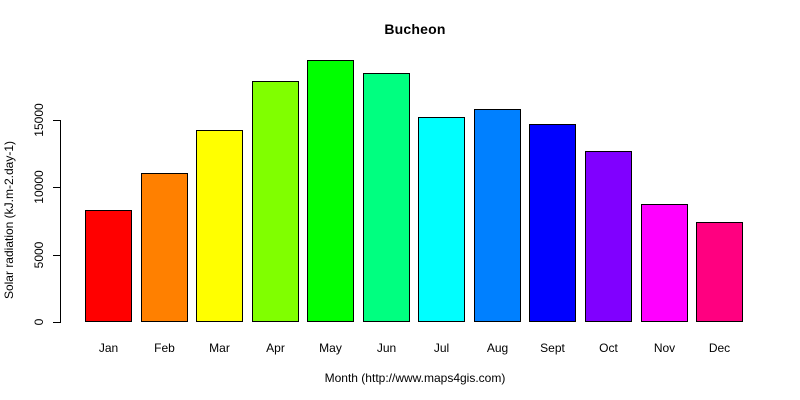  What do you see at coordinates (552, 223) in the screenshot?
I see `bar-sept` at bounding box center [552, 223].